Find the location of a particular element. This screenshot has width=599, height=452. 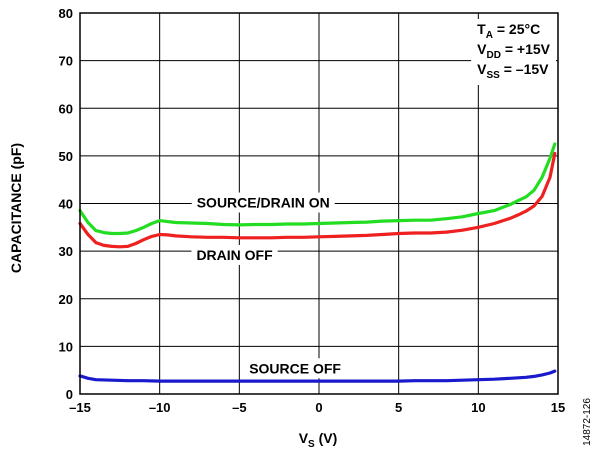

y-tick-label: 80 is located at coordinates (66, 13).